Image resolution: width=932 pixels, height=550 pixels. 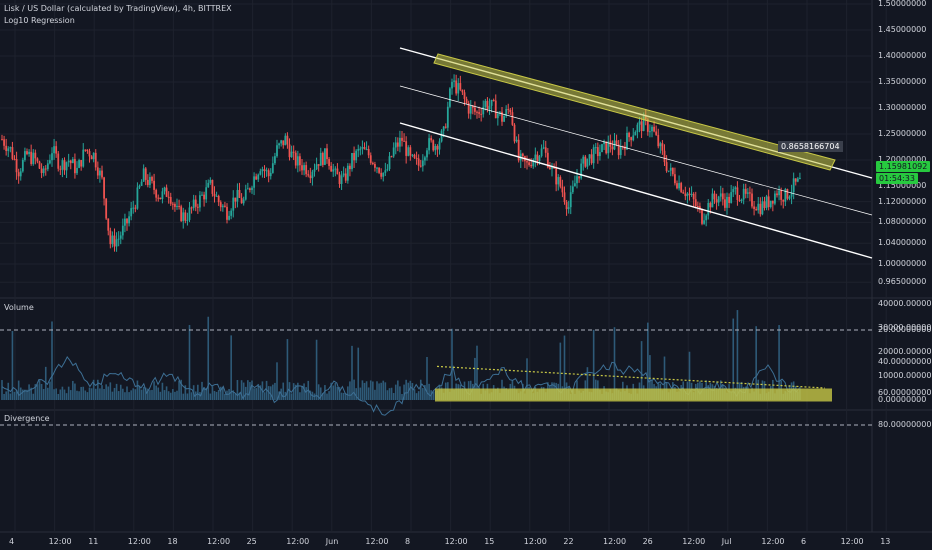 What do you see at coordinates (631, 377) in the screenshot?
I see `volume-trendline` at bounding box center [631, 377].